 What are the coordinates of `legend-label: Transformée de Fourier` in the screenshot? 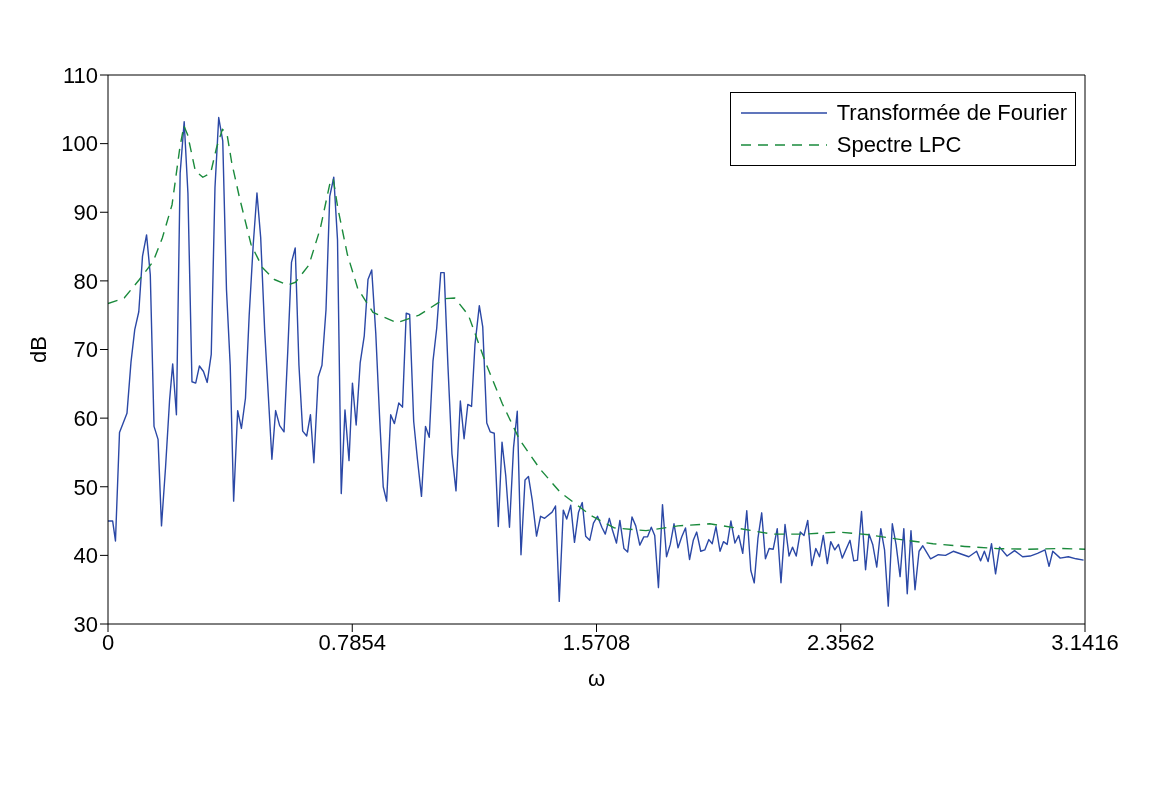 It's located at (951, 113).